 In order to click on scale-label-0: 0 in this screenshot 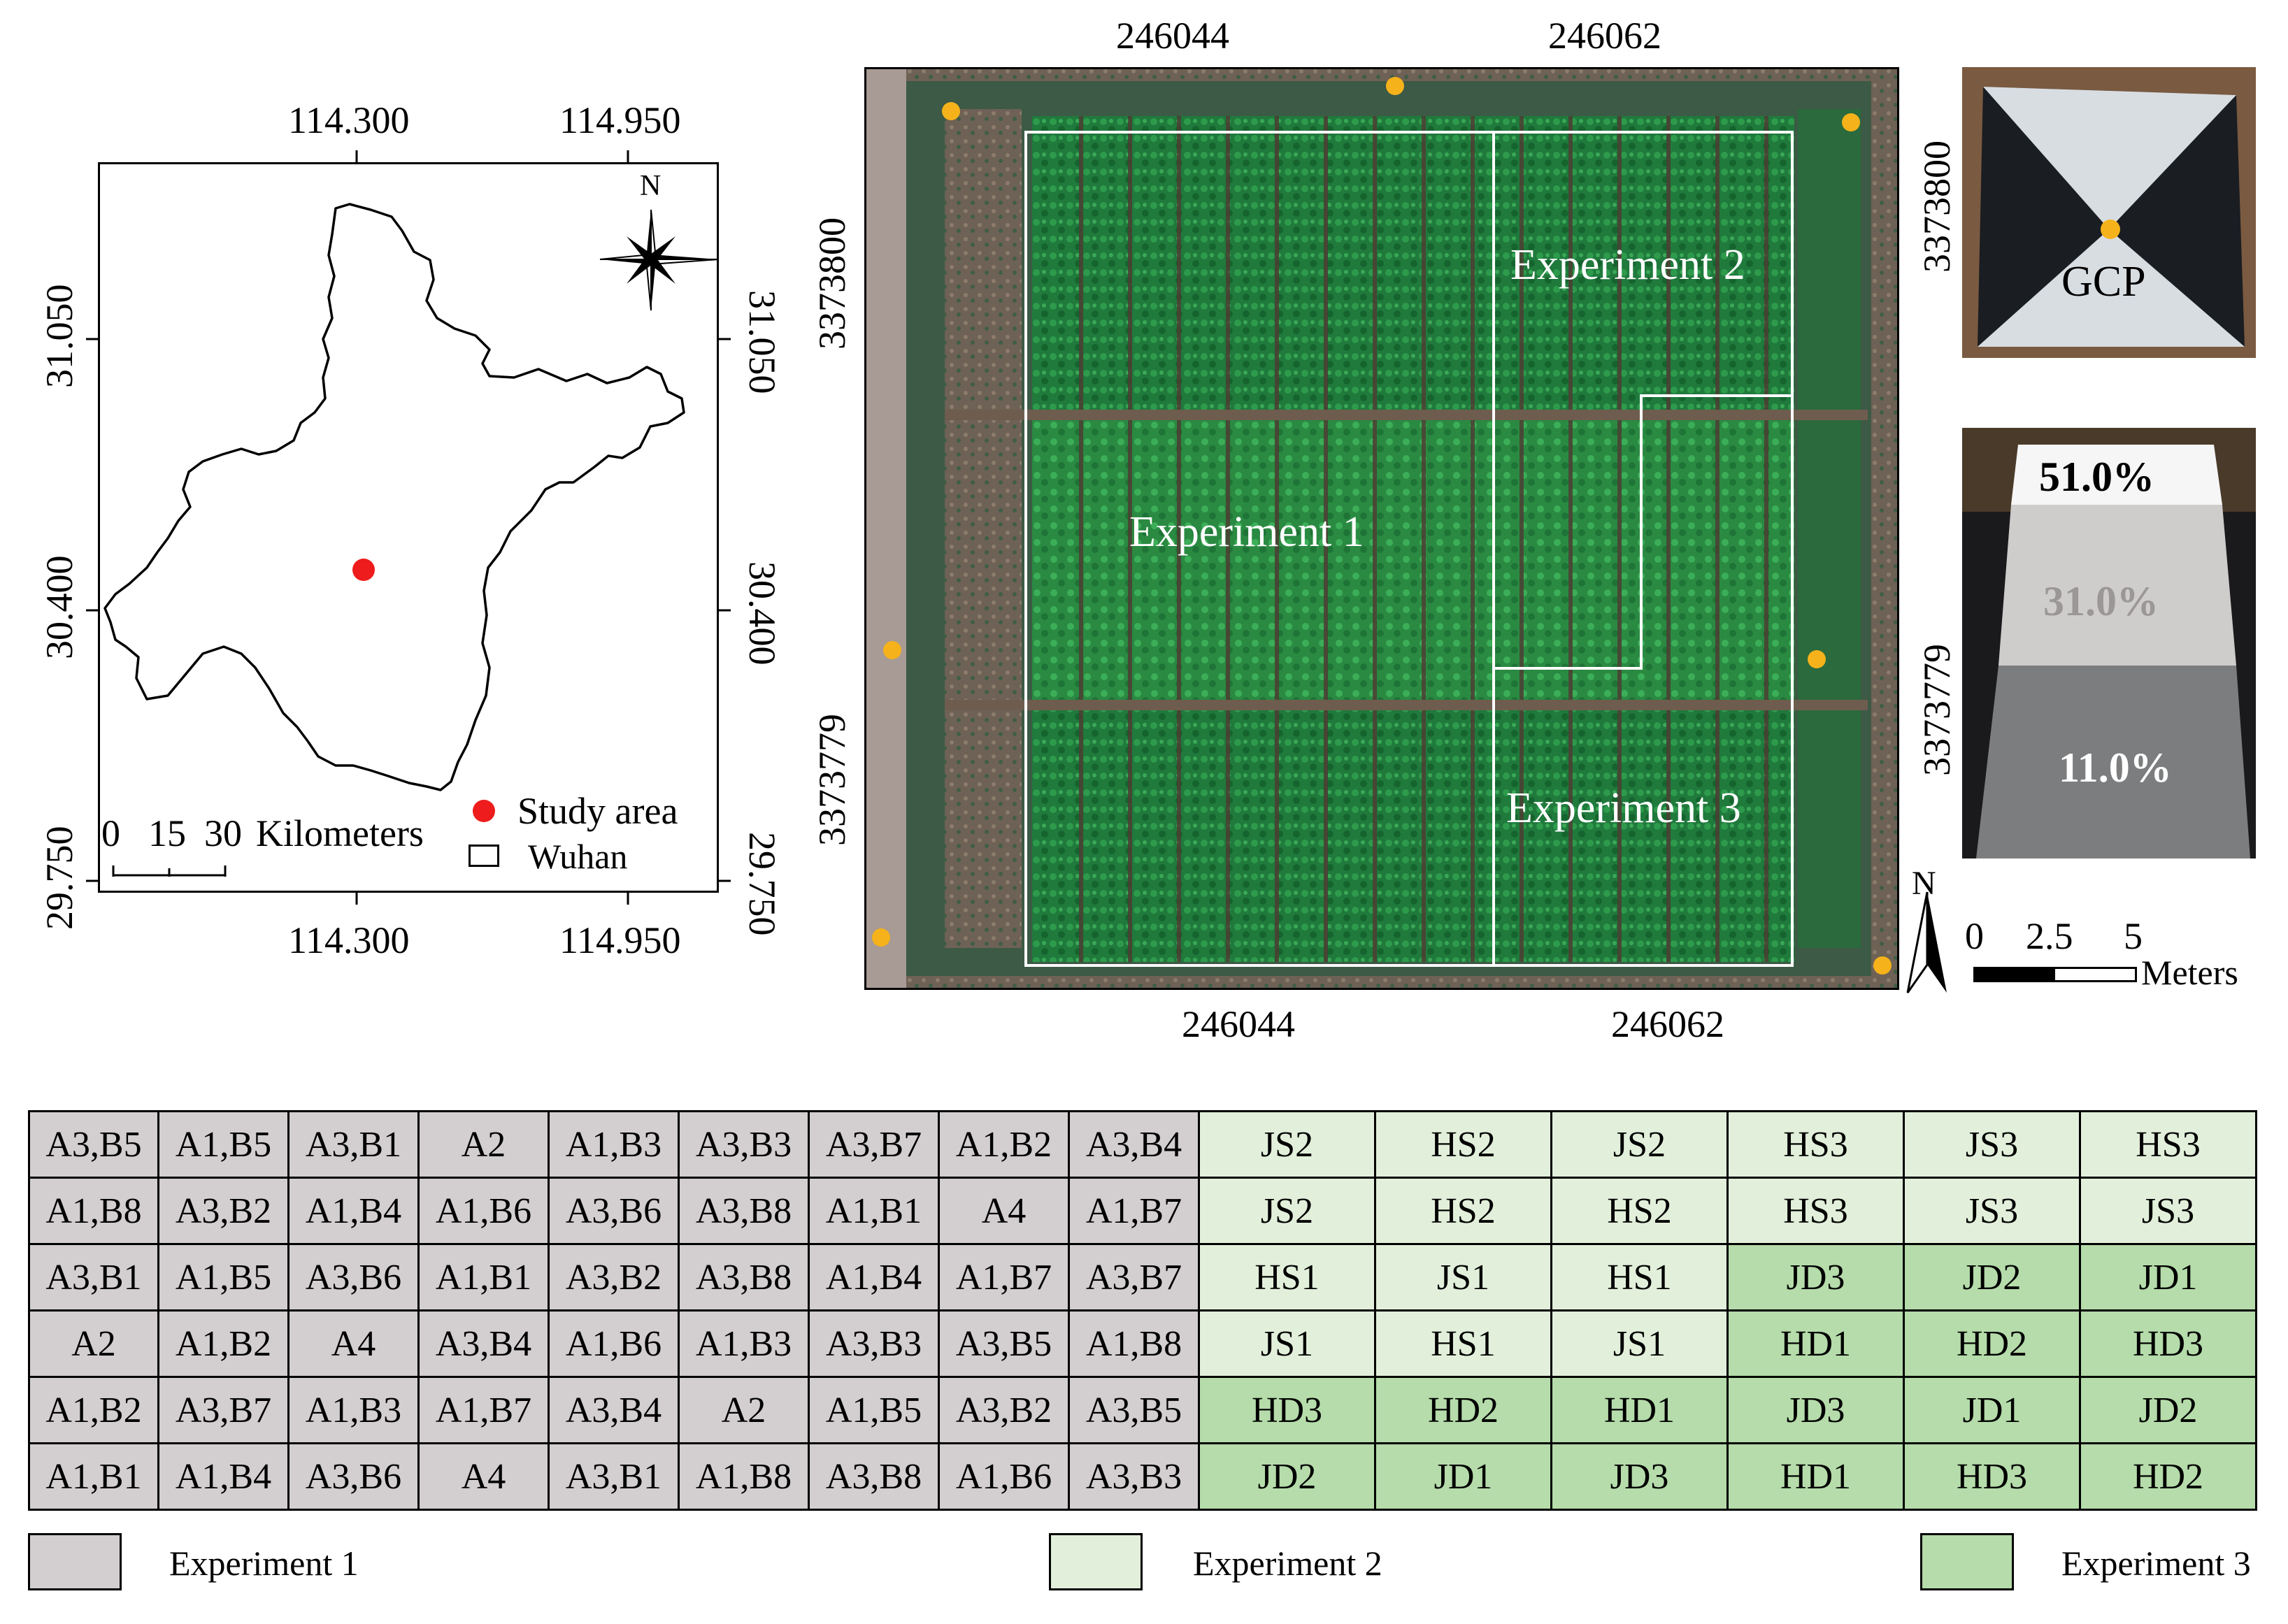, I will do `click(110, 833)`.